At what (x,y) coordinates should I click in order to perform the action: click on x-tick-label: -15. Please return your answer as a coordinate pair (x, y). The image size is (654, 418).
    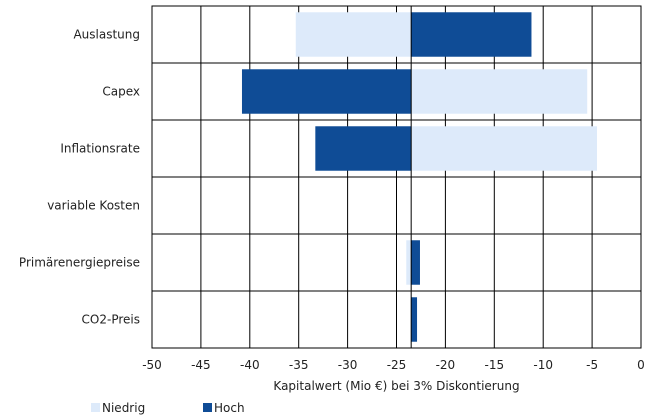
    Looking at the image, I should click on (494, 365).